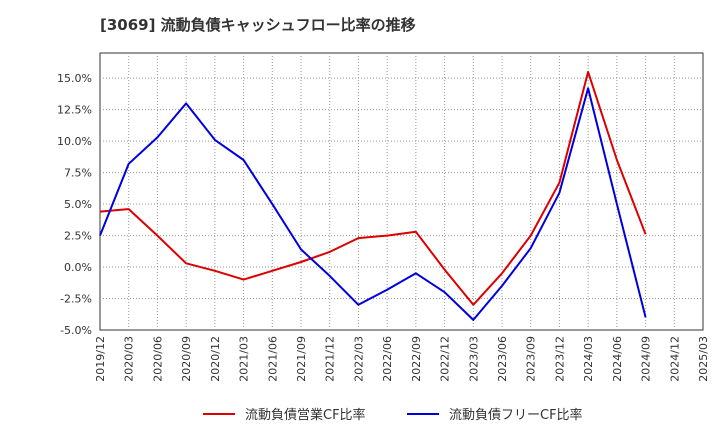 The image size is (720, 440). Describe the element at coordinates (423, 413) in the screenshot. I see `legend-swatch-free-cf` at that location.